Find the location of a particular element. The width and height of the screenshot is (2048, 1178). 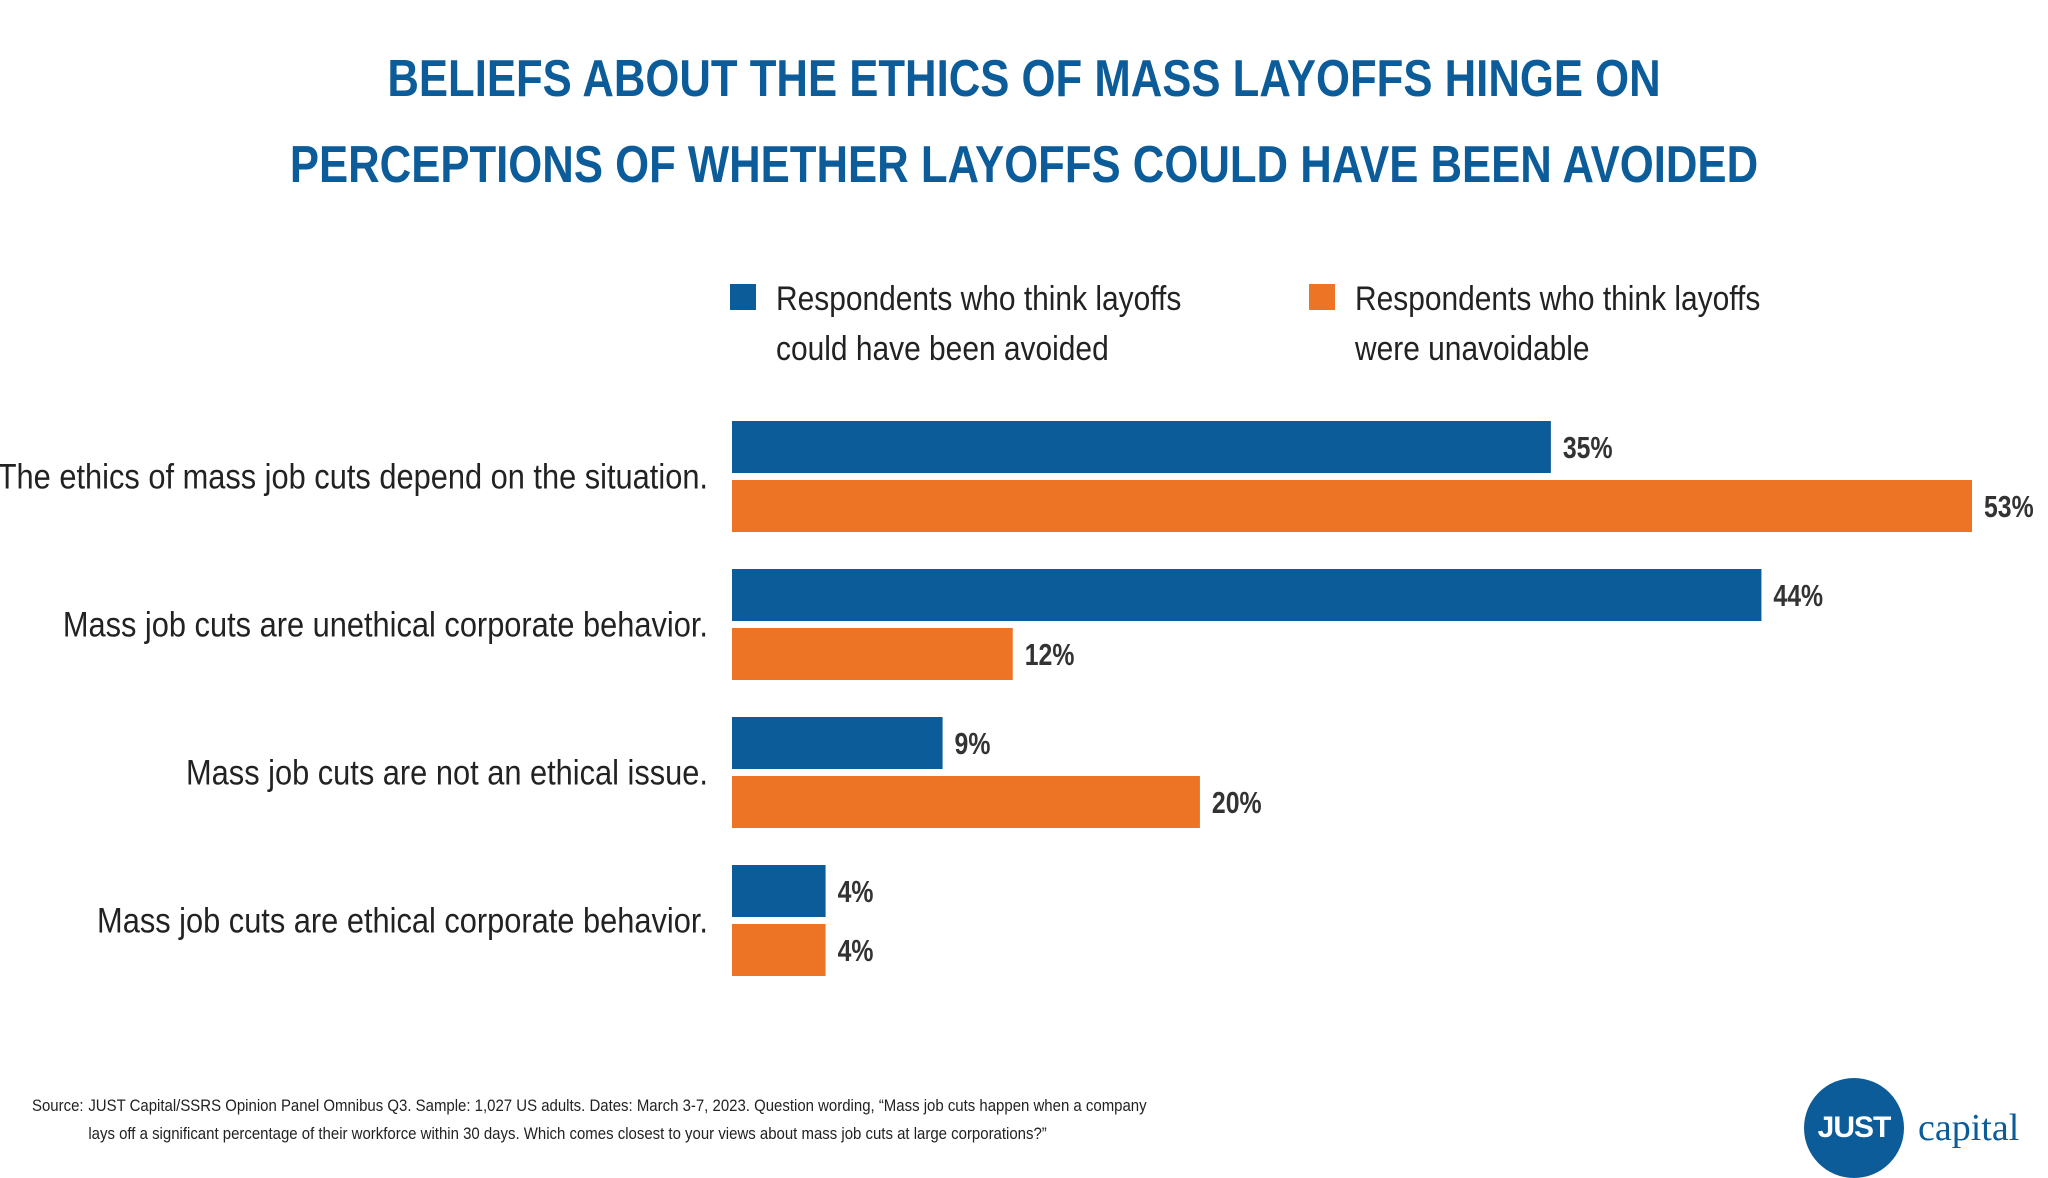

data-label: 12% is located at coordinates (1050, 654).